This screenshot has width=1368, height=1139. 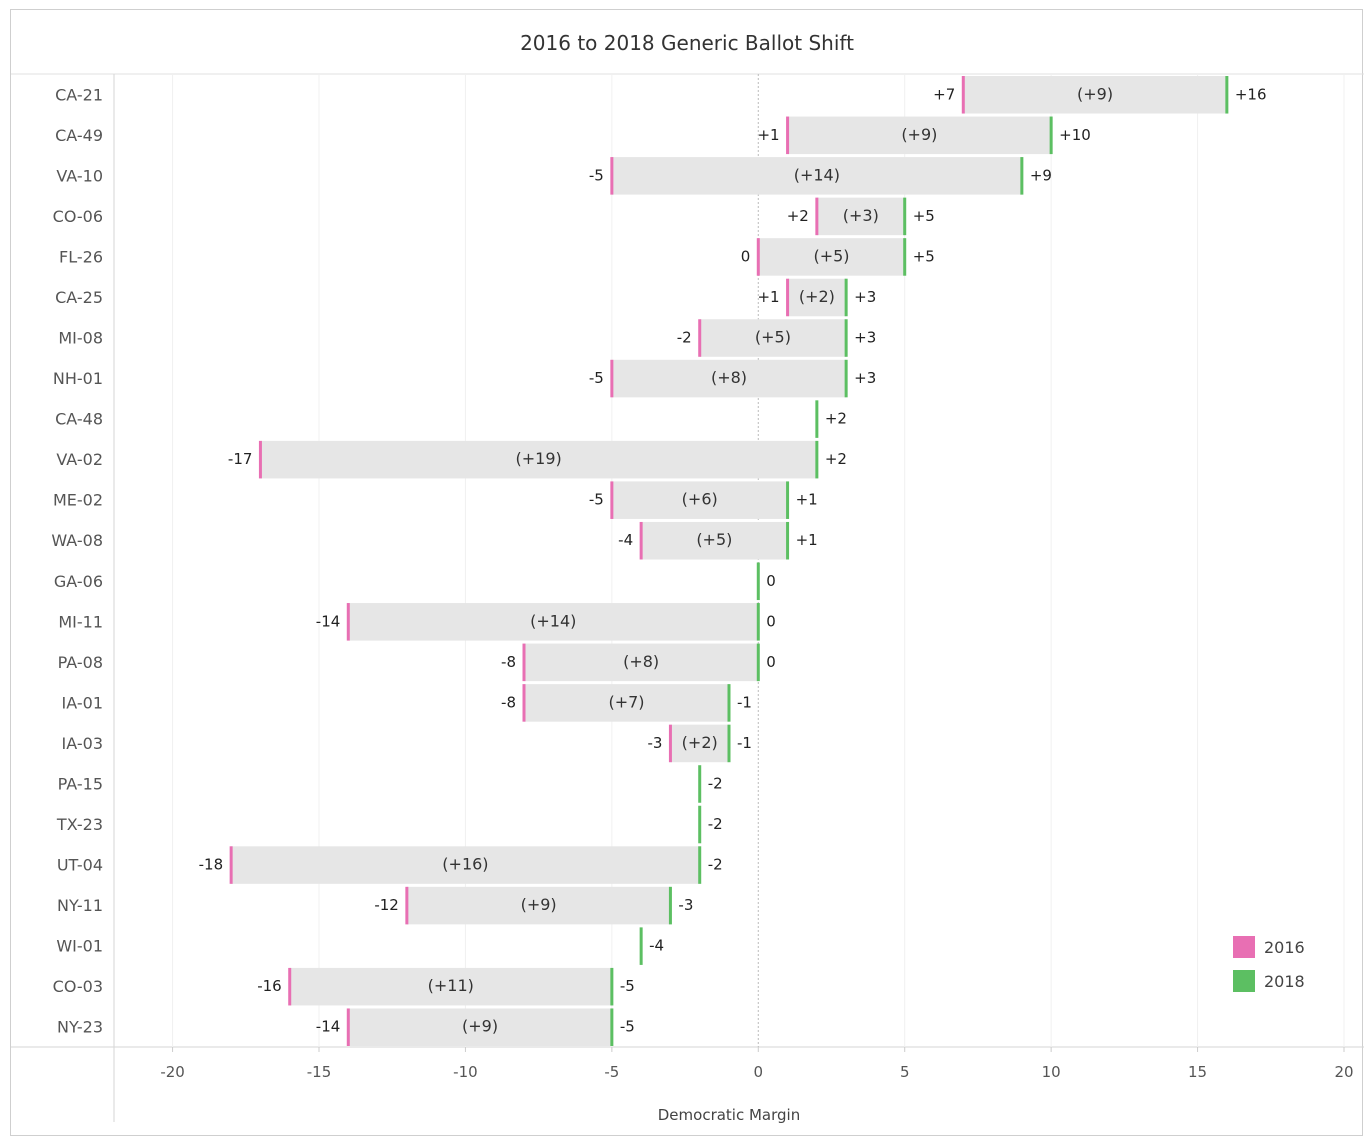 I want to click on row-label: IA-03, so click(x=82, y=743).